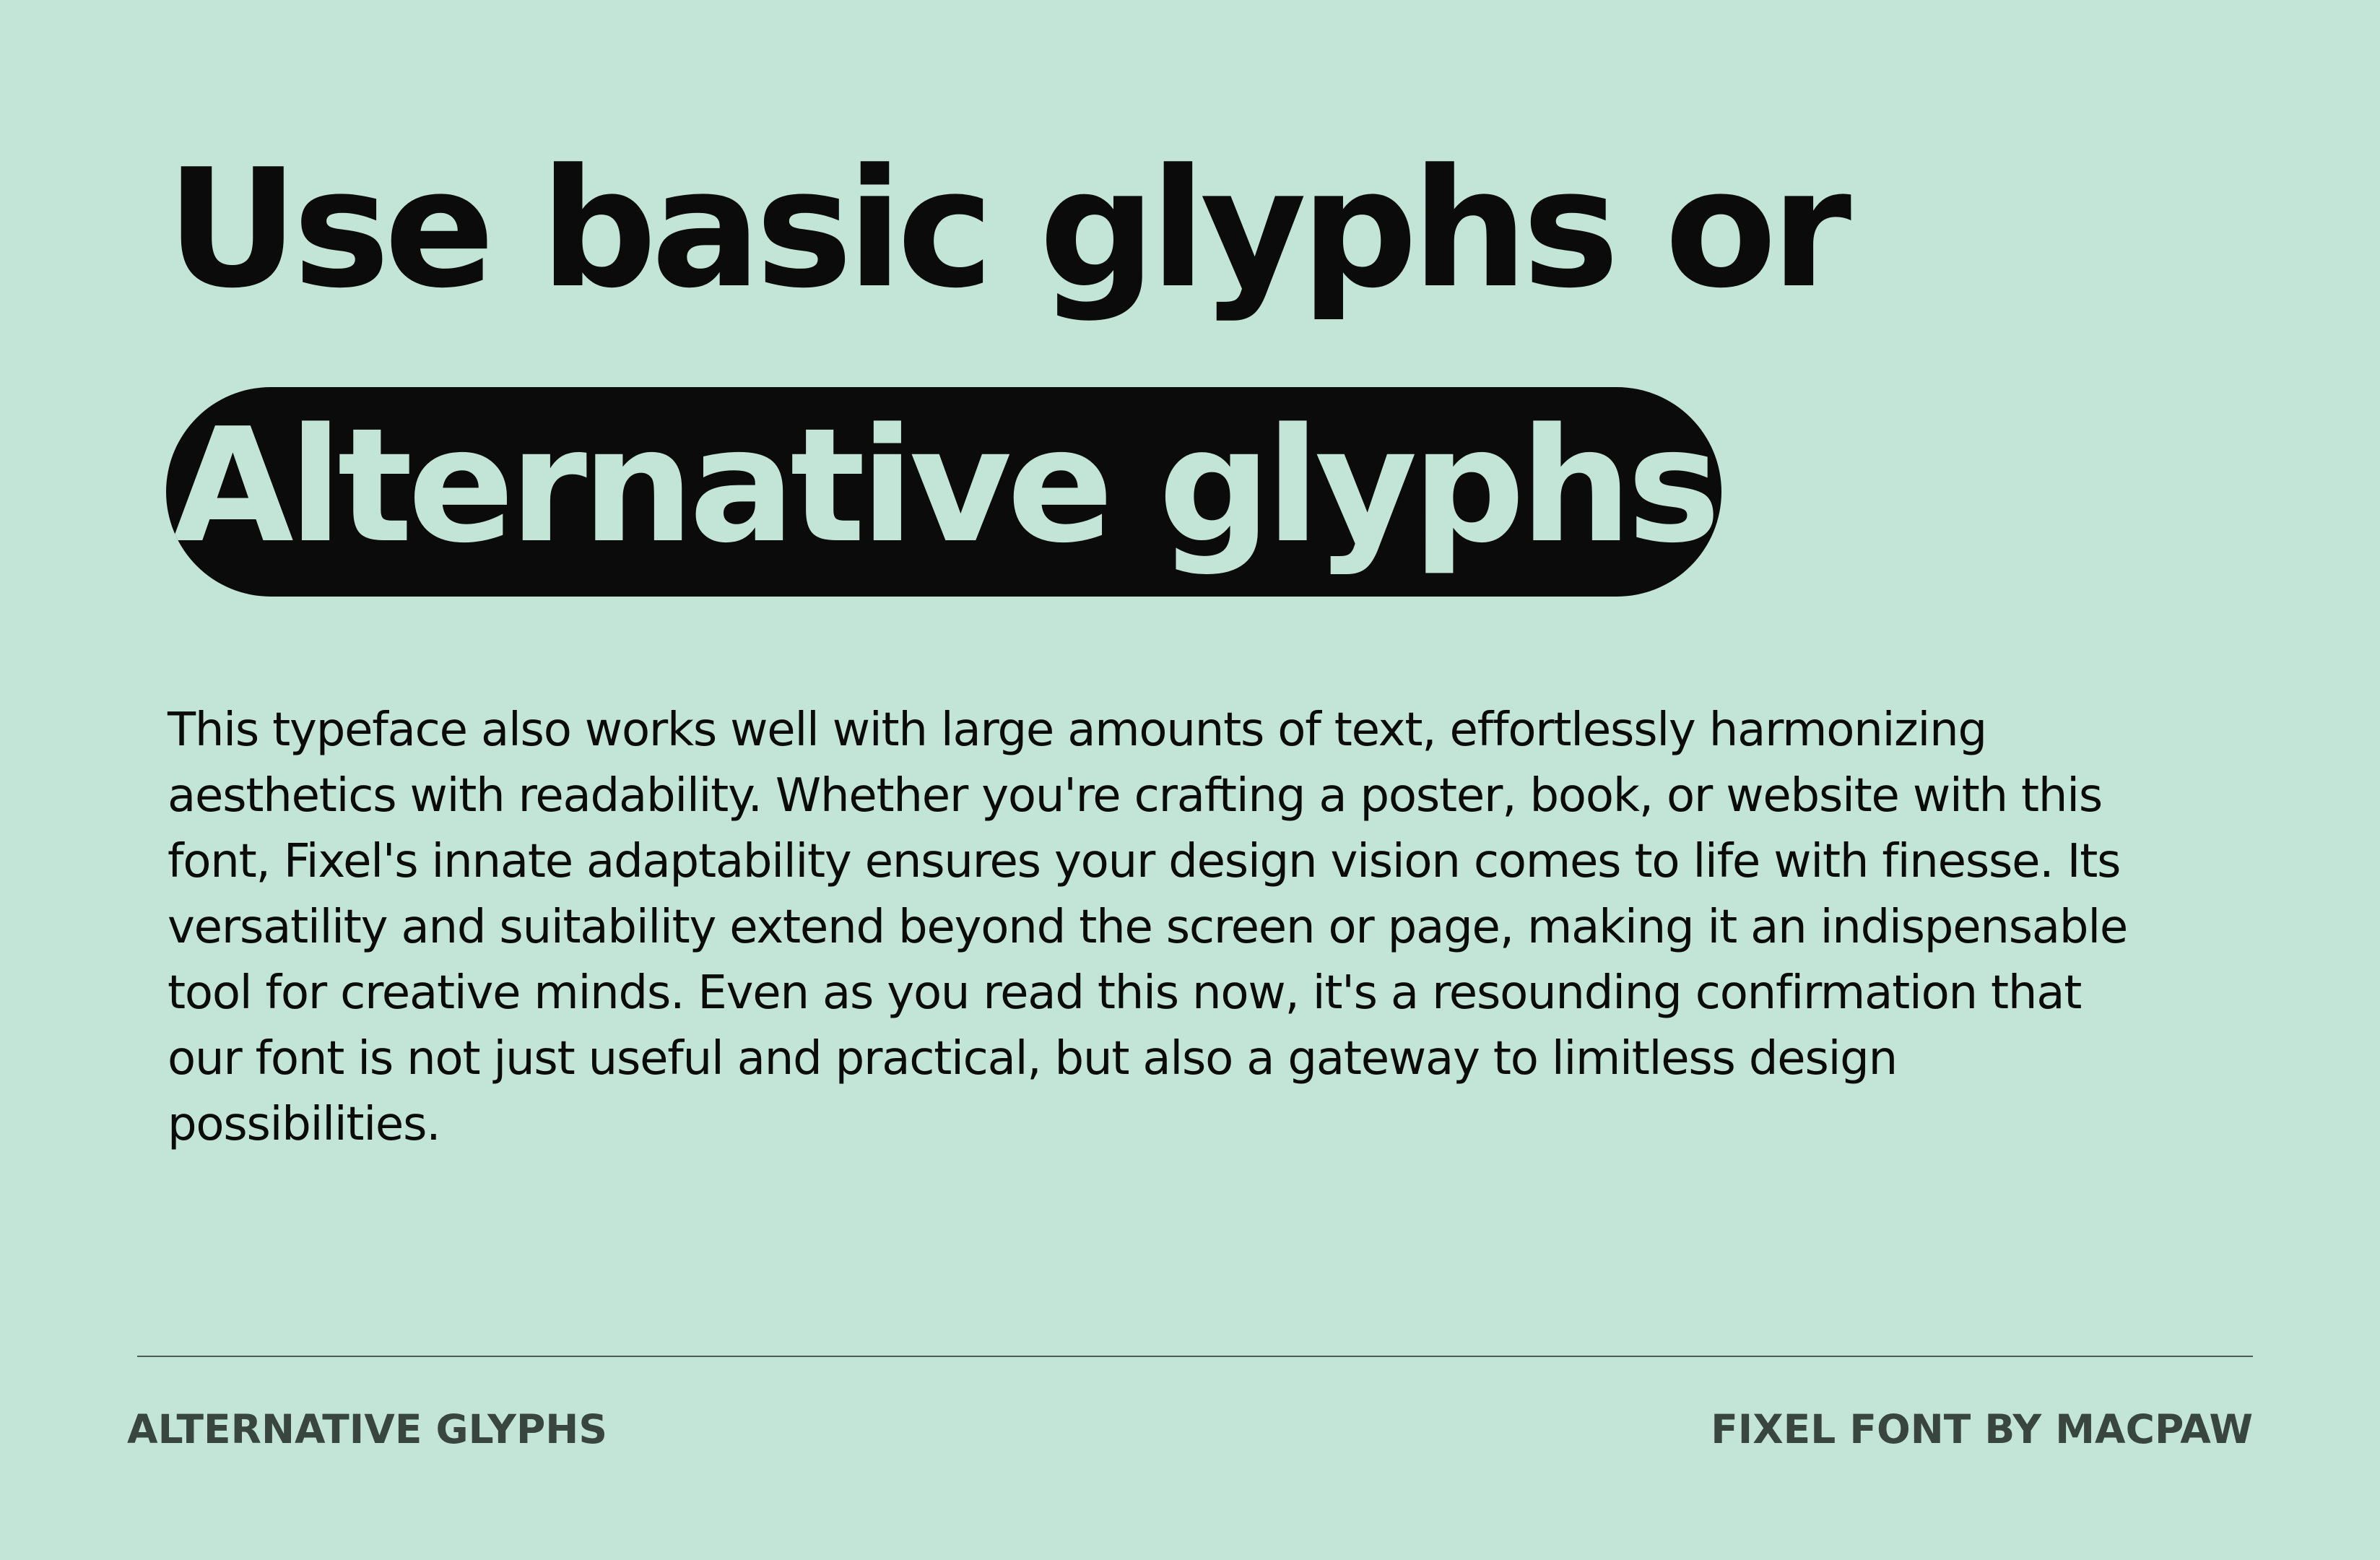  Describe the element at coordinates (1008, 229) in the screenshot. I see `headline: Use basic glyphs or` at that location.